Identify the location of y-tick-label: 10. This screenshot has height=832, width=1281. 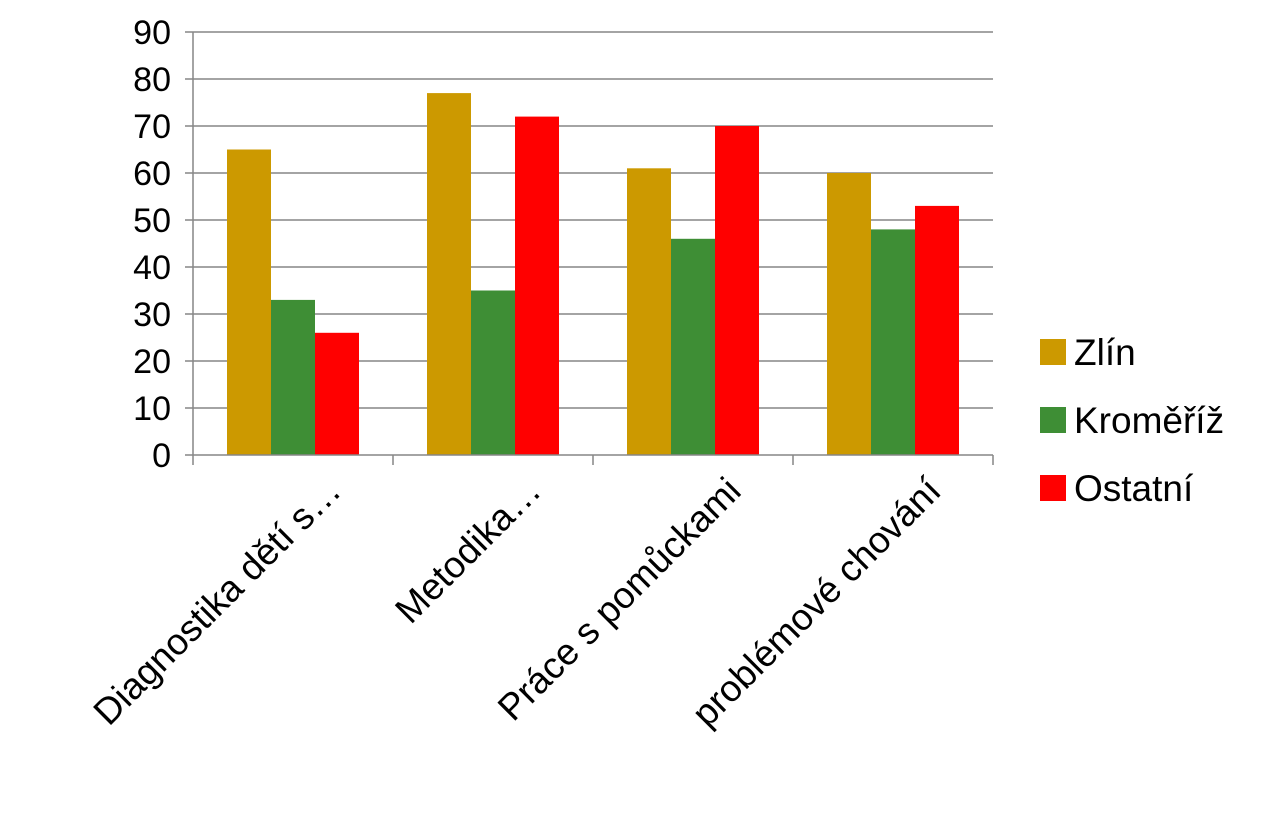
(152, 409).